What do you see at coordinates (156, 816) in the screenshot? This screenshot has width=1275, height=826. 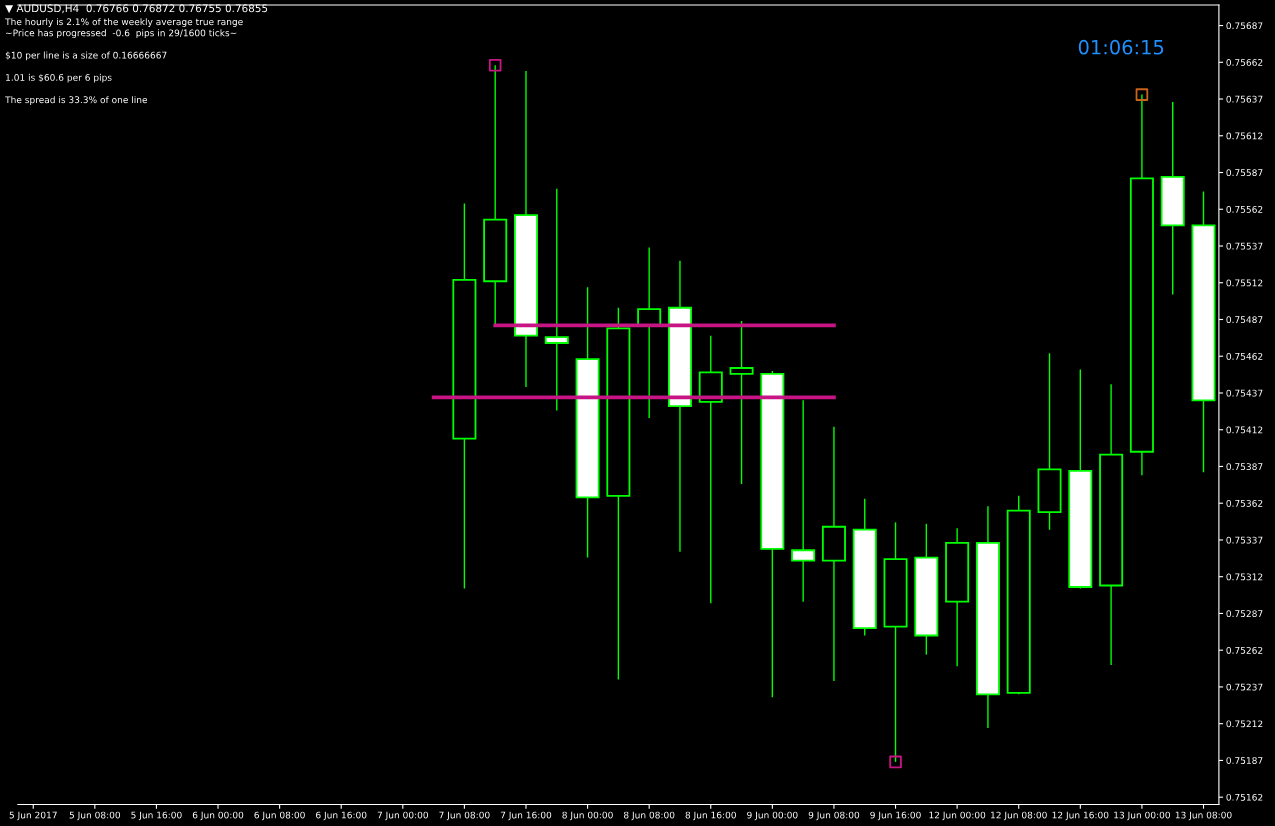 I see `x-tick-label: 5 Jun 16:00` at bounding box center [156, 816].